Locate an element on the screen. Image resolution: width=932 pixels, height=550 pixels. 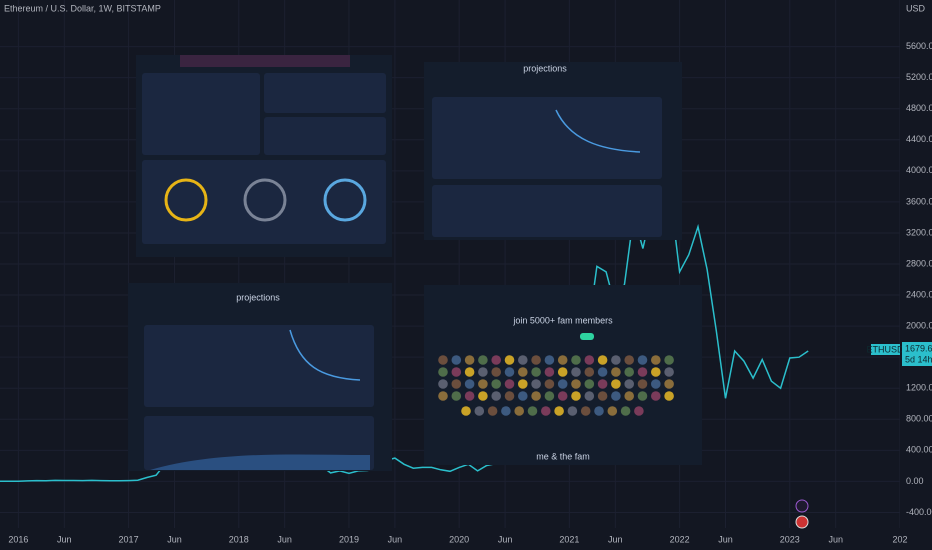
annotation: join 5000+ fam members is located at coordinates (562, 320).